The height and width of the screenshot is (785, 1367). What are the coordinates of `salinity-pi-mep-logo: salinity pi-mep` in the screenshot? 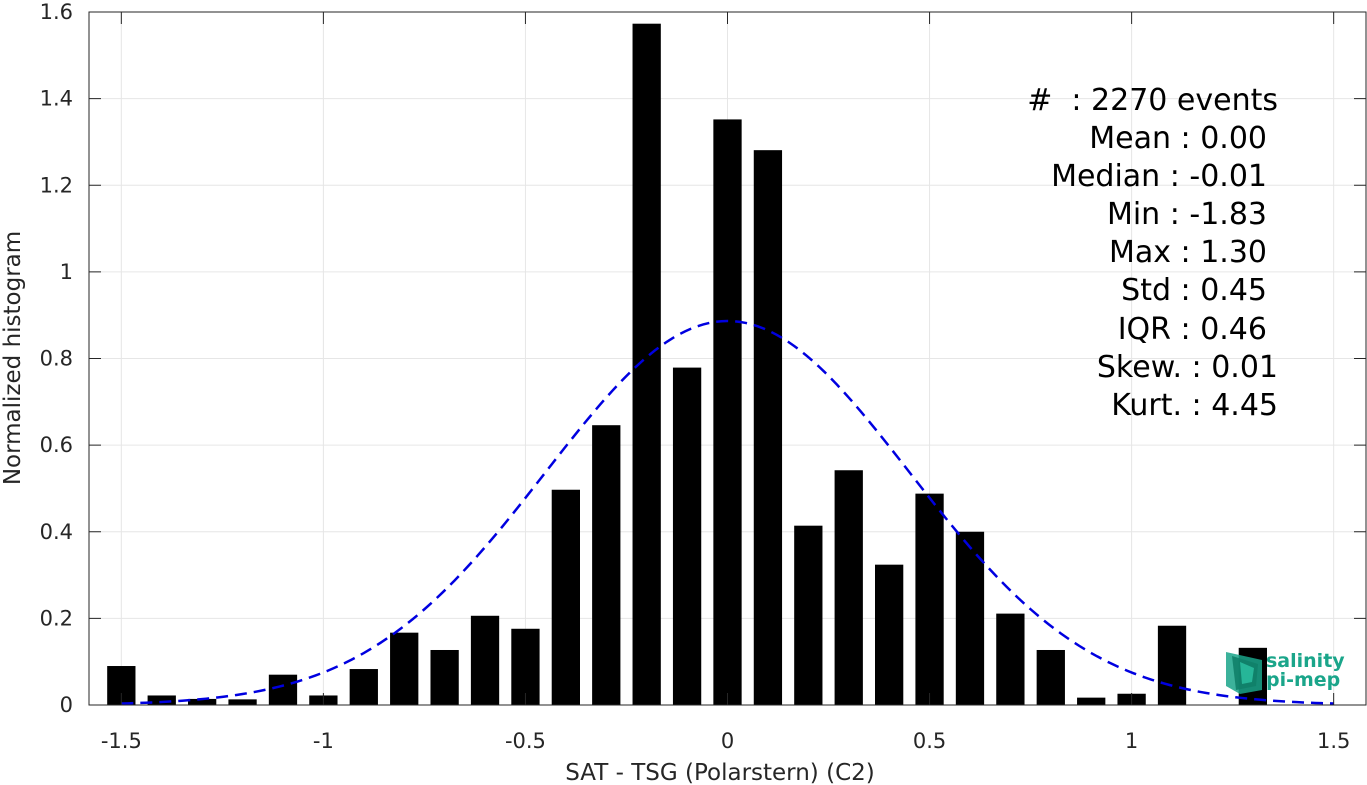 It's located at (1285, 672).